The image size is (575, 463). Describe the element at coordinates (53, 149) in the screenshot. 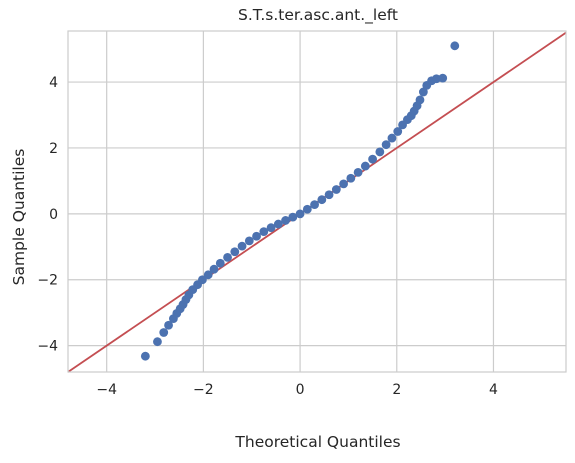

I see `y-tick-label: 2` at that location.